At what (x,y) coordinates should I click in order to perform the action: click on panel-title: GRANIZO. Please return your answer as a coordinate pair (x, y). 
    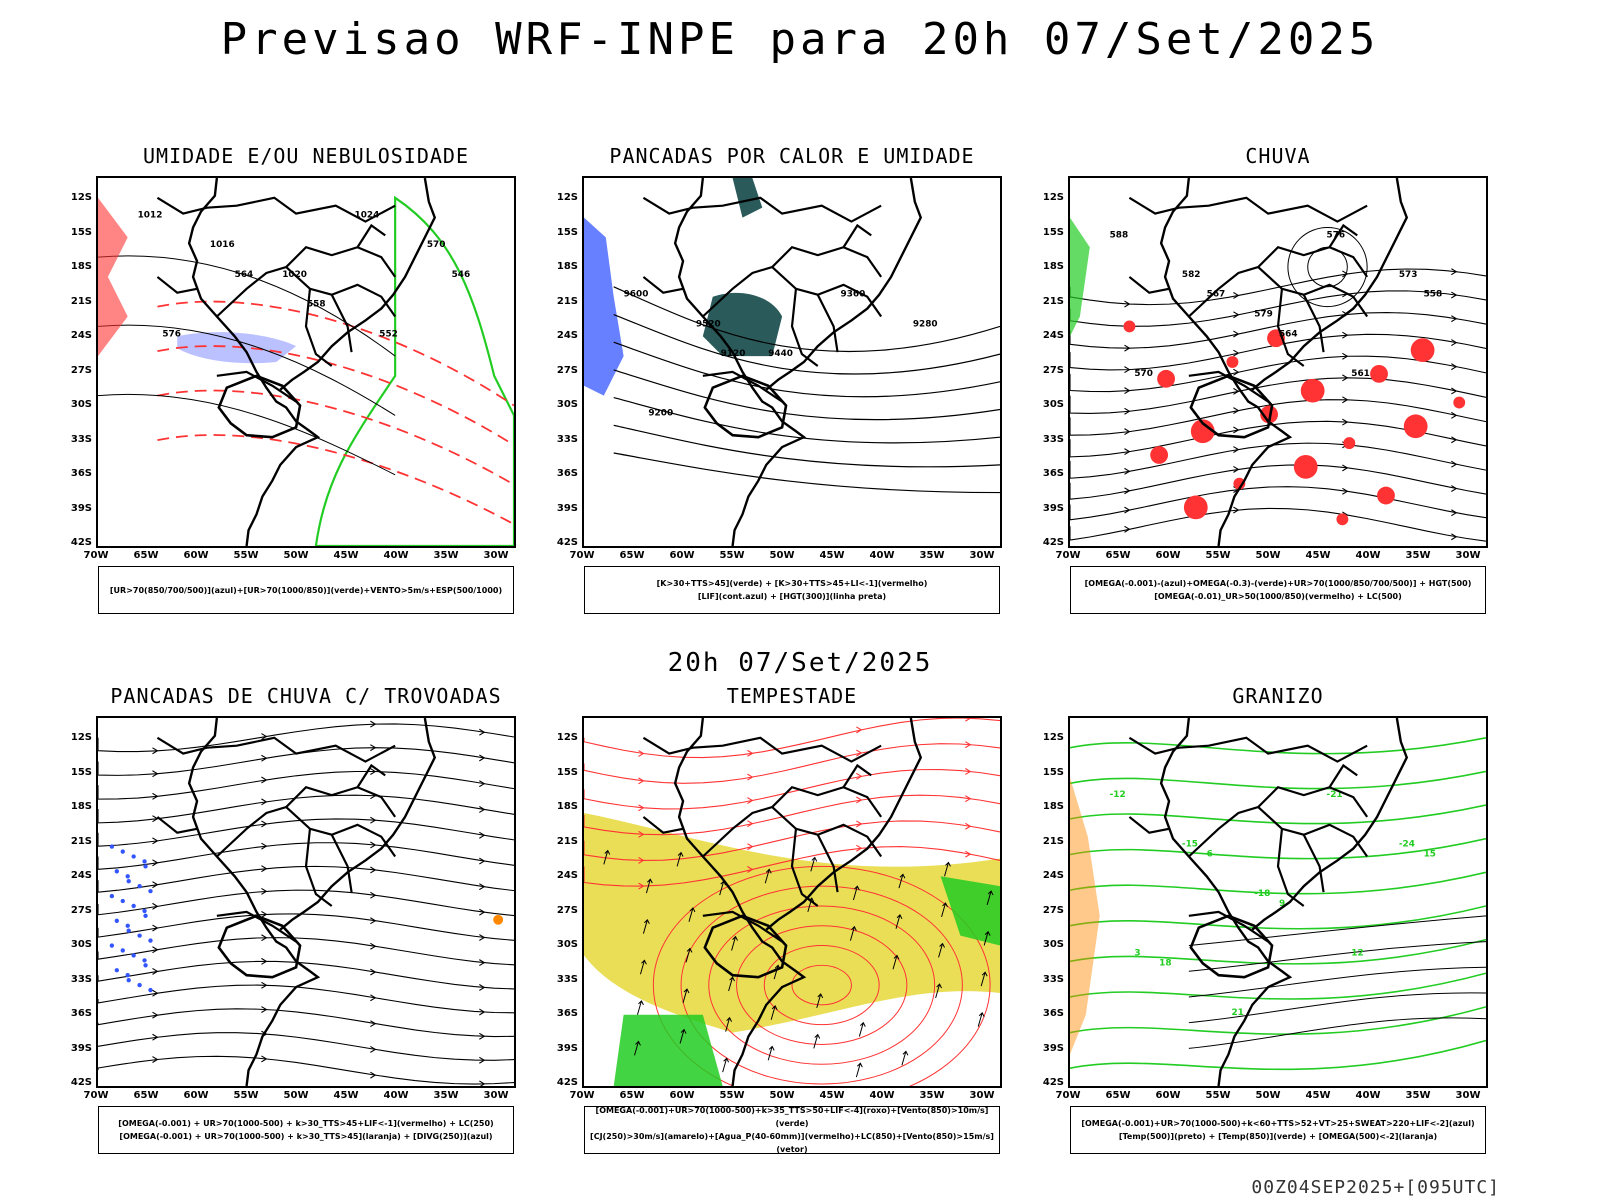
    Looking at the image, I should click on (1278, 696).